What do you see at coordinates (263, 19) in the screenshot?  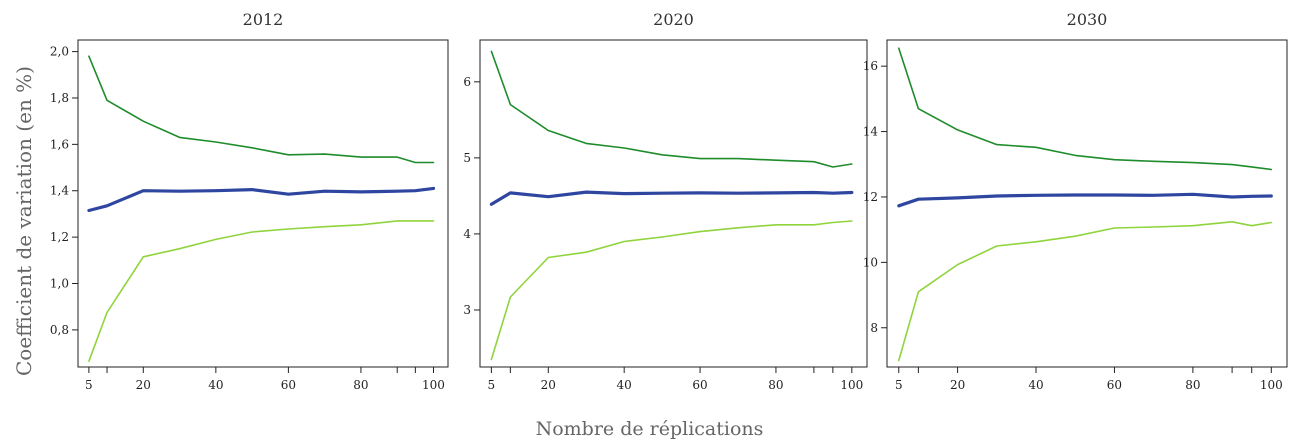 I see `panel-title: 2012` at bounding box center [263, 19].